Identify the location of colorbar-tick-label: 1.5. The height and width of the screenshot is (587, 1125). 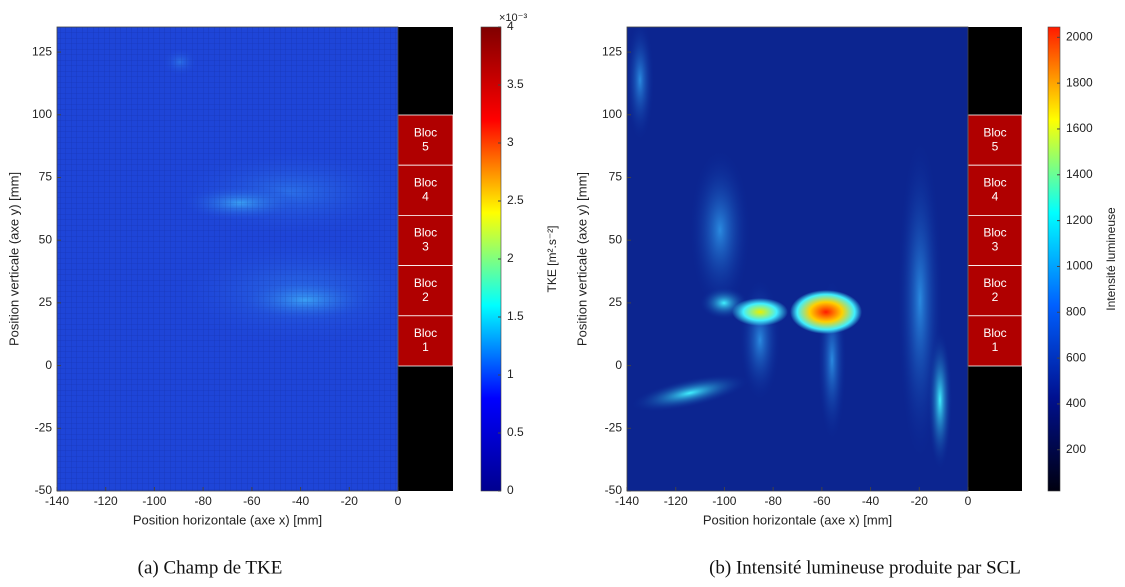
(515, 316).